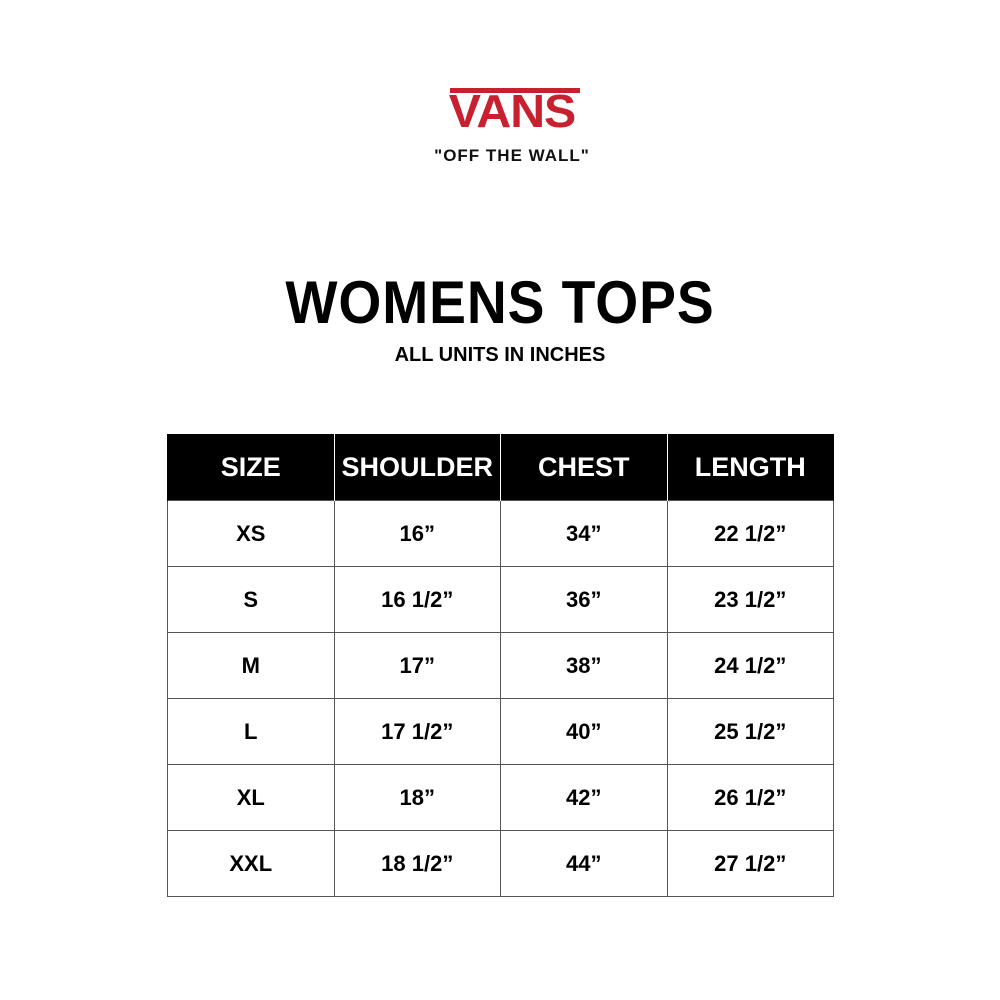 The image size is (1000, 1000). What do you see at coordinates (251, 797) in the screenshot?
I see `table-cell: XL` at bounding box center [251, 797].